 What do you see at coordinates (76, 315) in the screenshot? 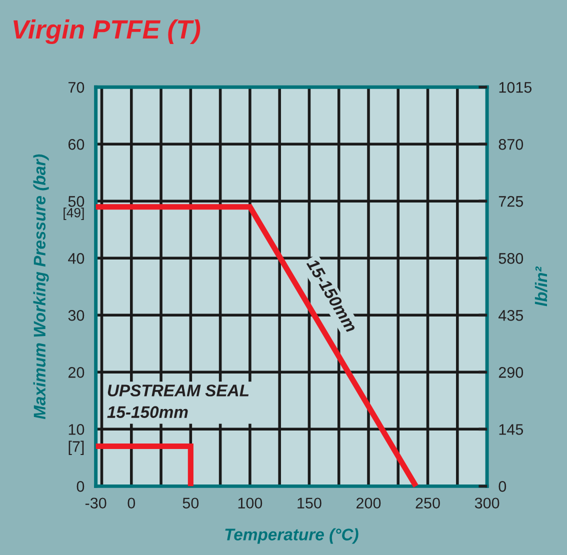
I see `y-tick-label: 30` at bounding box center [76, 315].